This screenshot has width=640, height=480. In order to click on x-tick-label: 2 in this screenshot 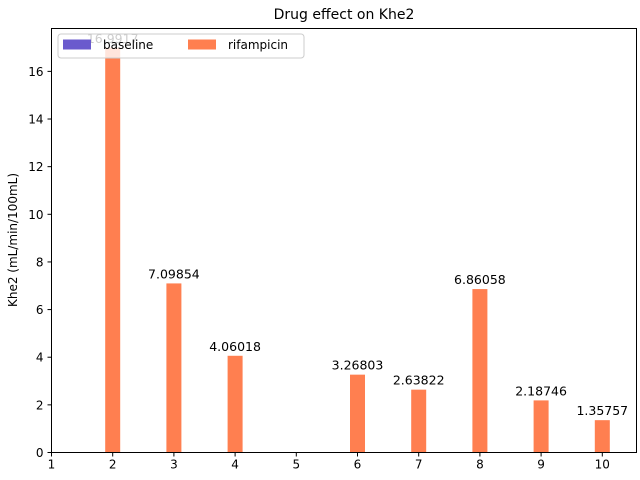, I will do `click(113, 465)`.